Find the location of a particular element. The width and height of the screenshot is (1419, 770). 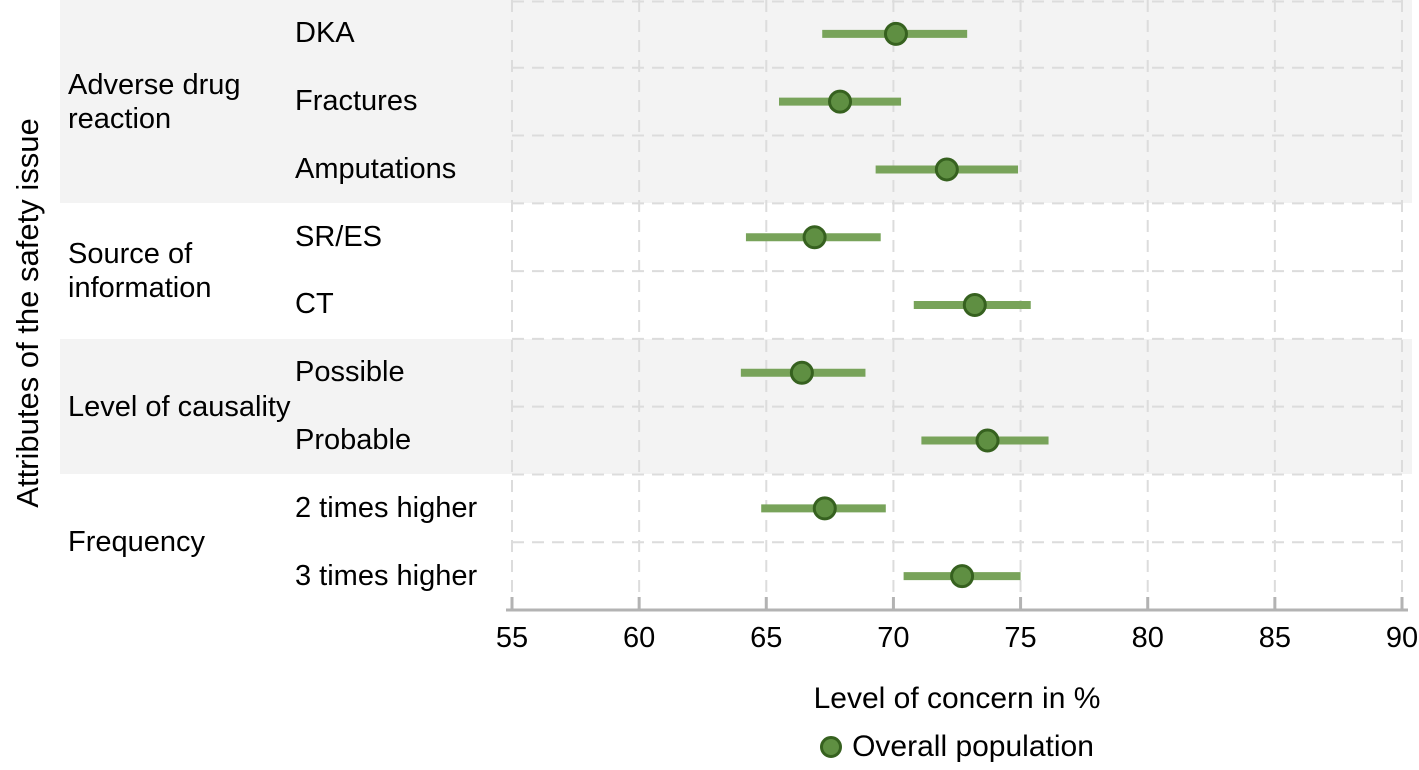

item-label: 3 times higher is located at coordinates (386, 575).